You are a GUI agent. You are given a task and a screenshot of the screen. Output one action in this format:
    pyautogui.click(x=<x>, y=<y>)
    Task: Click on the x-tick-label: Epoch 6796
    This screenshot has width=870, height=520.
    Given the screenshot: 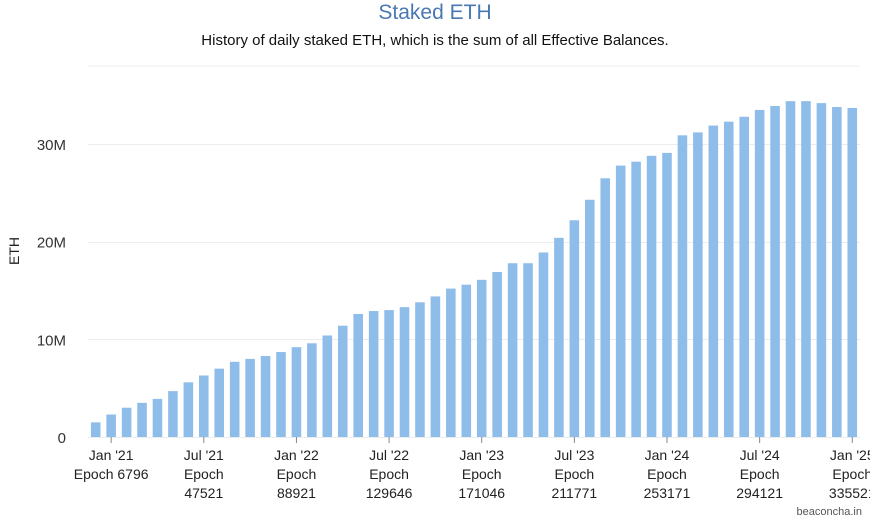 What is the action you would take?
    pyautogui.click(x=111, y=474)
    